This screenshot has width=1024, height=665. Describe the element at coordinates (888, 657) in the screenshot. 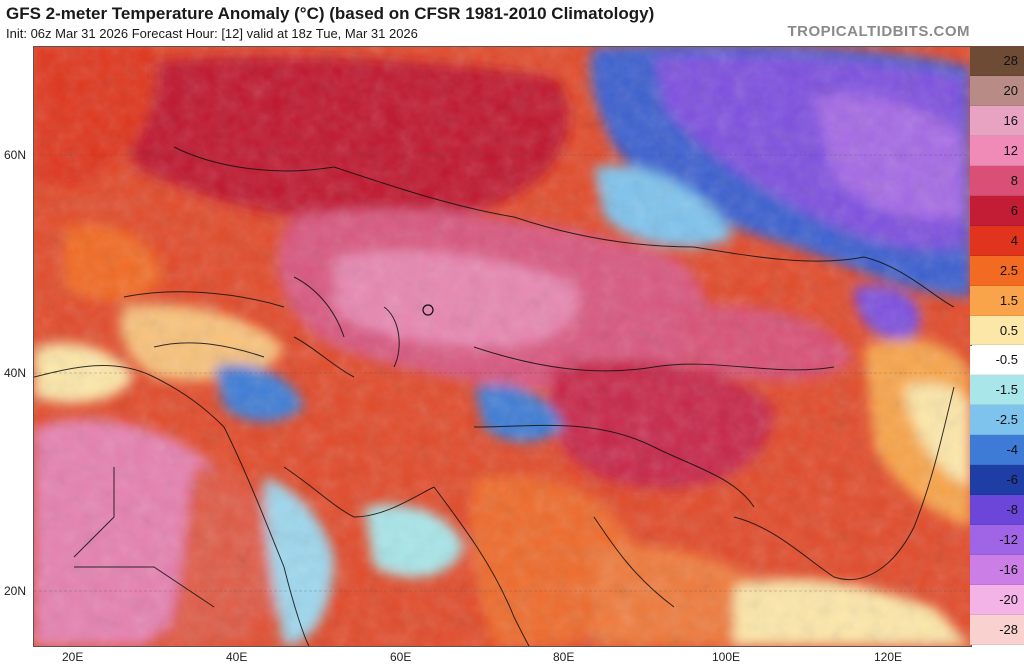

I see `lon-label-120e: 120E` at that location.